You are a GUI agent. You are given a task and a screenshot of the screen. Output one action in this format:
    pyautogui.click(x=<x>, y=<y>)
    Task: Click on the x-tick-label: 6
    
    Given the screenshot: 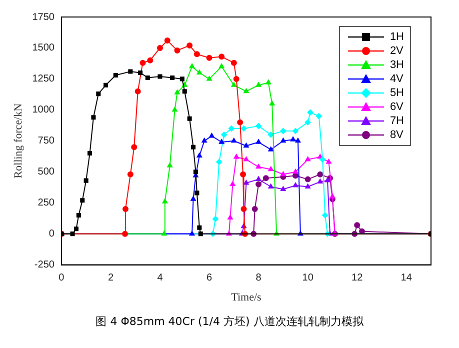 What is the action you would take?
    pyautogui.click(x=209, y=278)
    